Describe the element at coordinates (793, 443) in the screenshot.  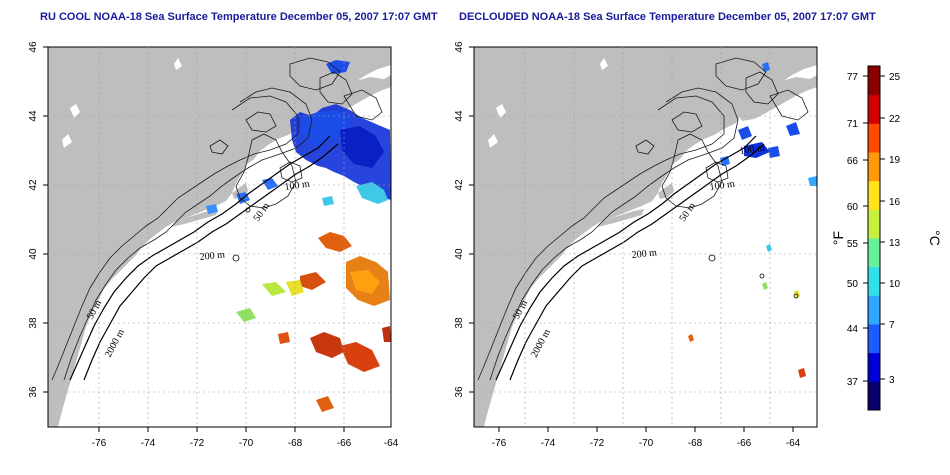
I see `right-x-tick-label: -64` at that location.